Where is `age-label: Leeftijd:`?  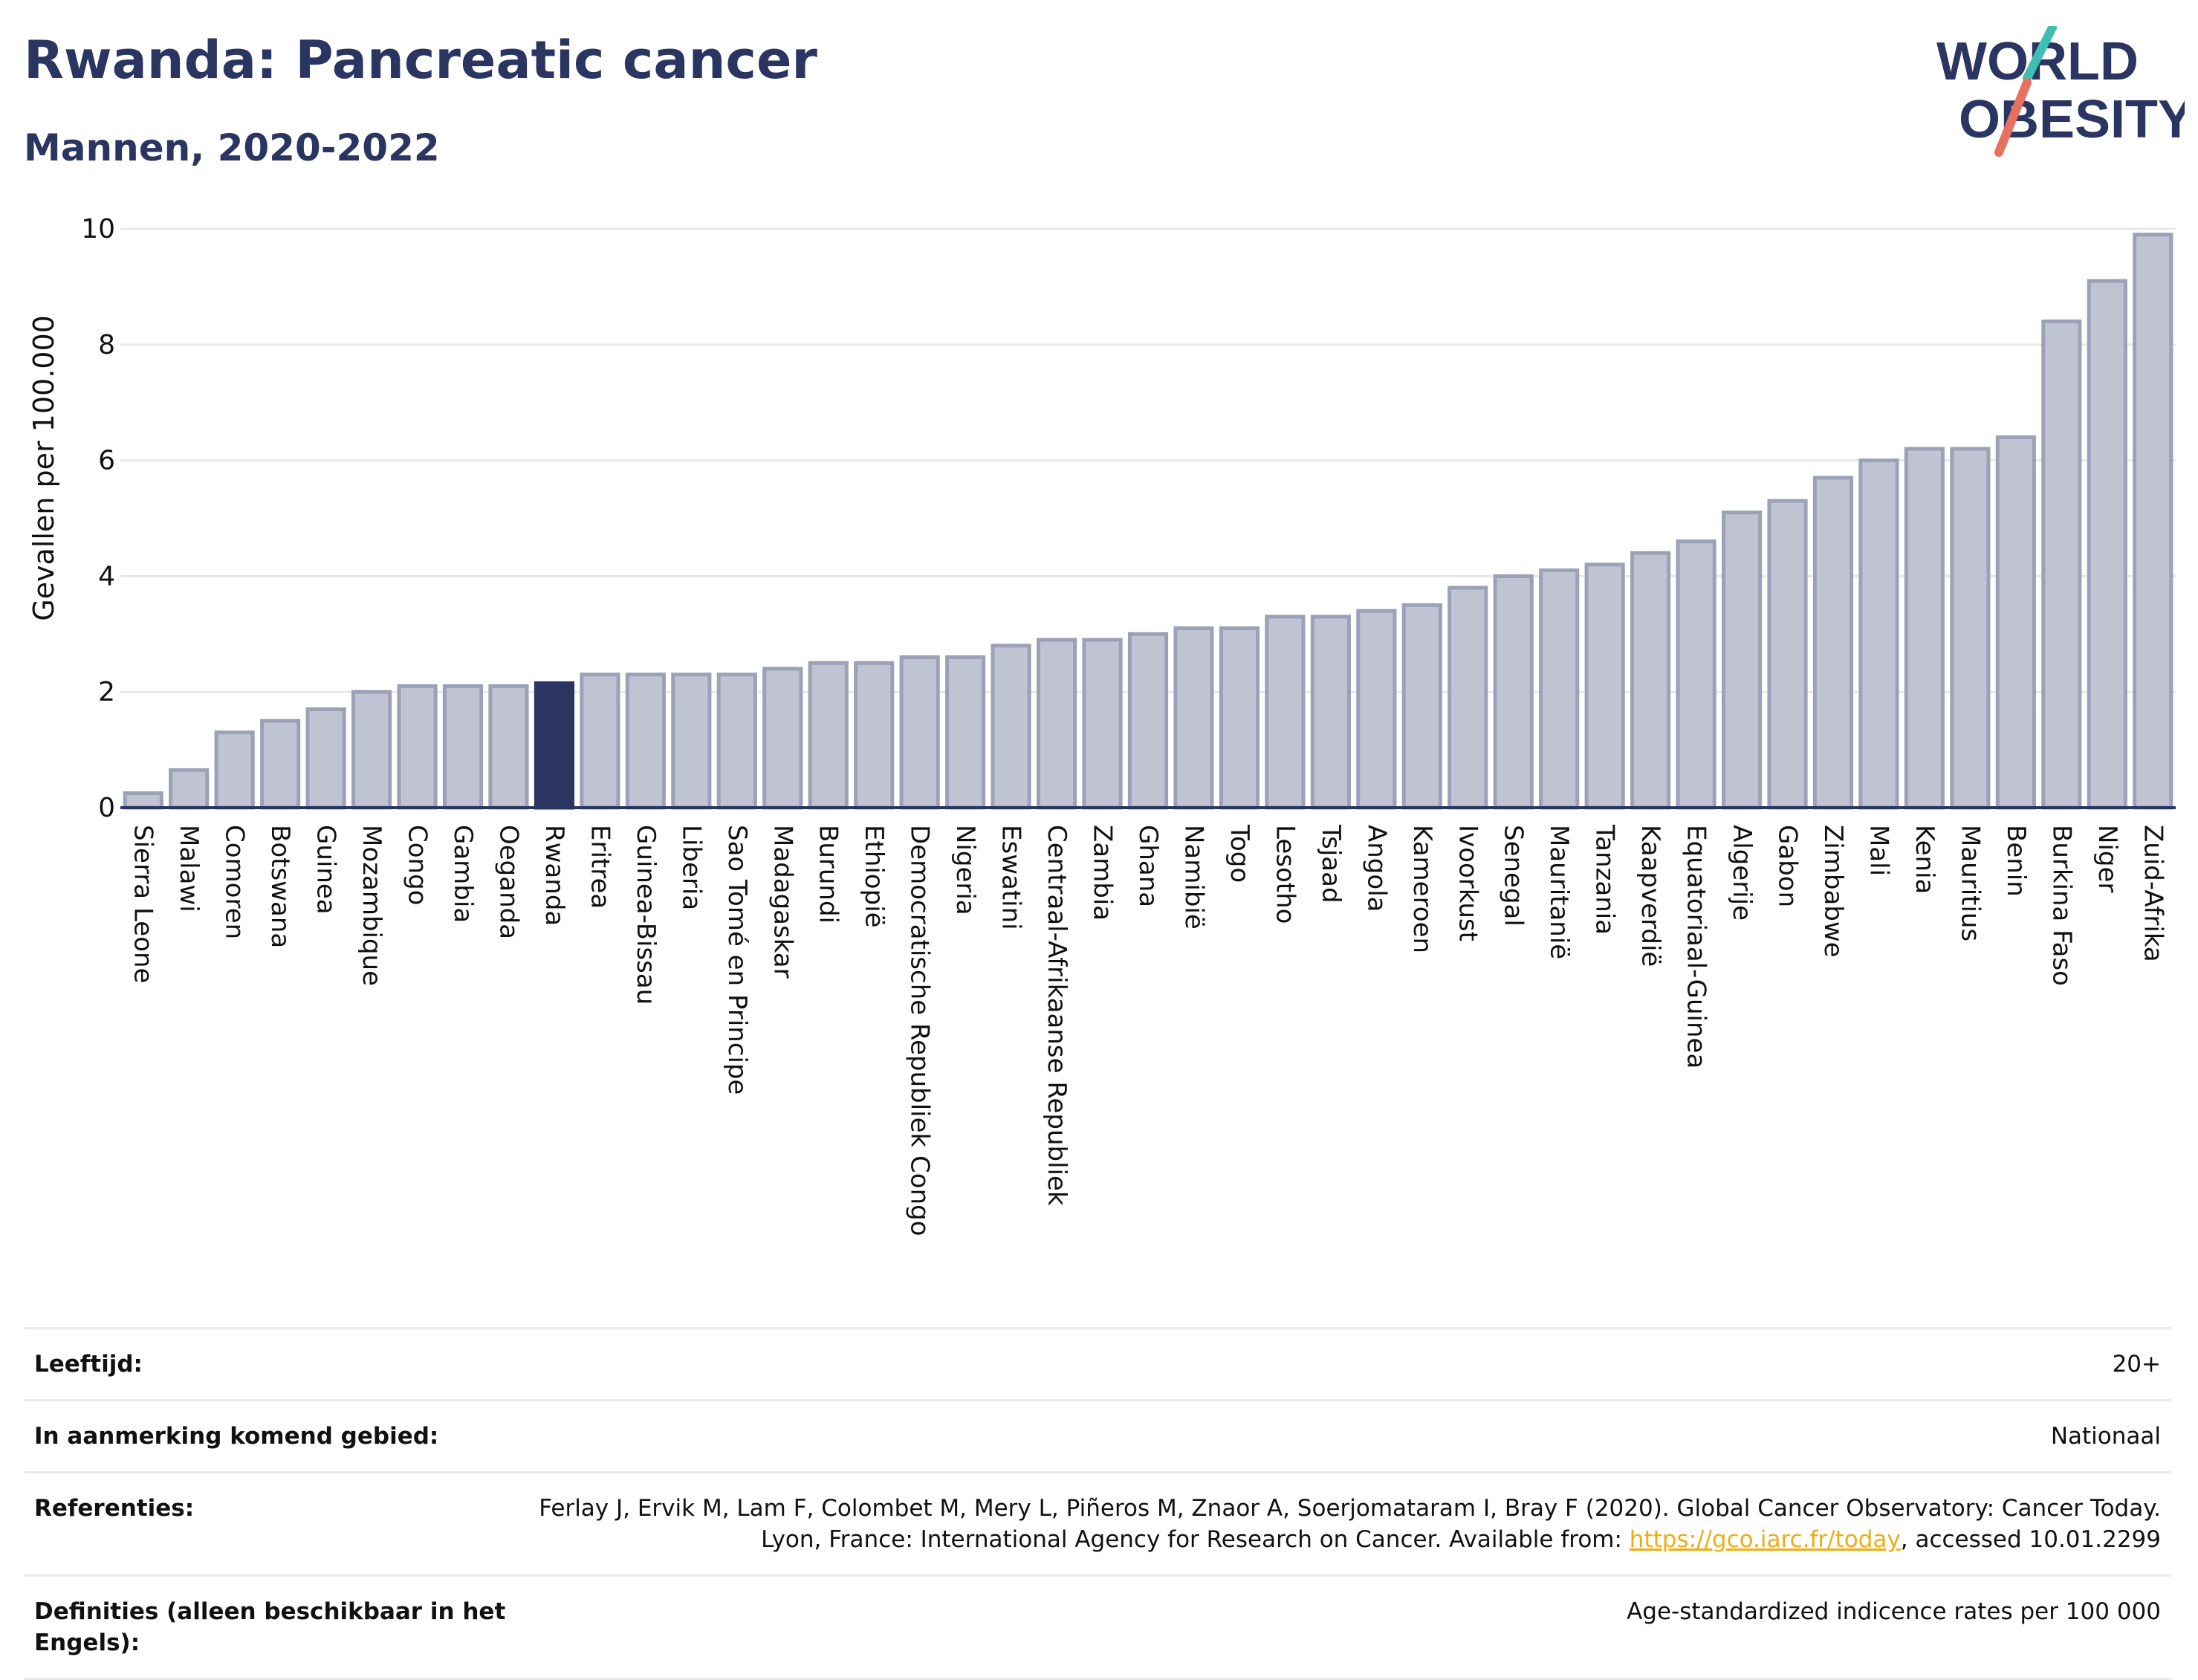 age-label: Leeftijd: is located at coordinates (88, 1365).